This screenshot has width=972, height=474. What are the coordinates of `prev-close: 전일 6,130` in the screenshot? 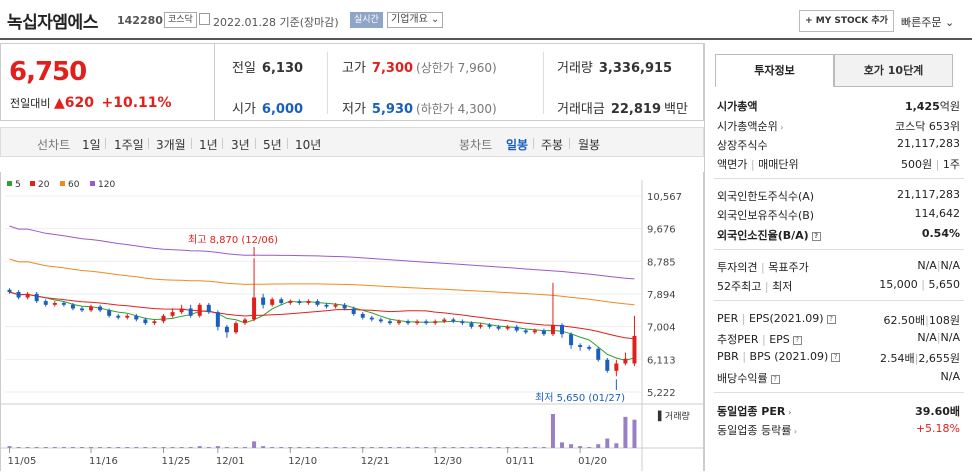 It's located at (267, 66).